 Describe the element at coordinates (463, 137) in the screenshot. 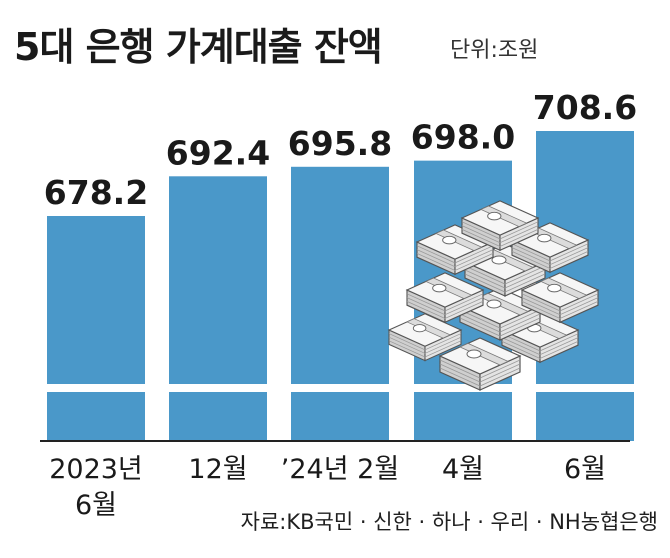

I see `value-label: 698.0` at that location.